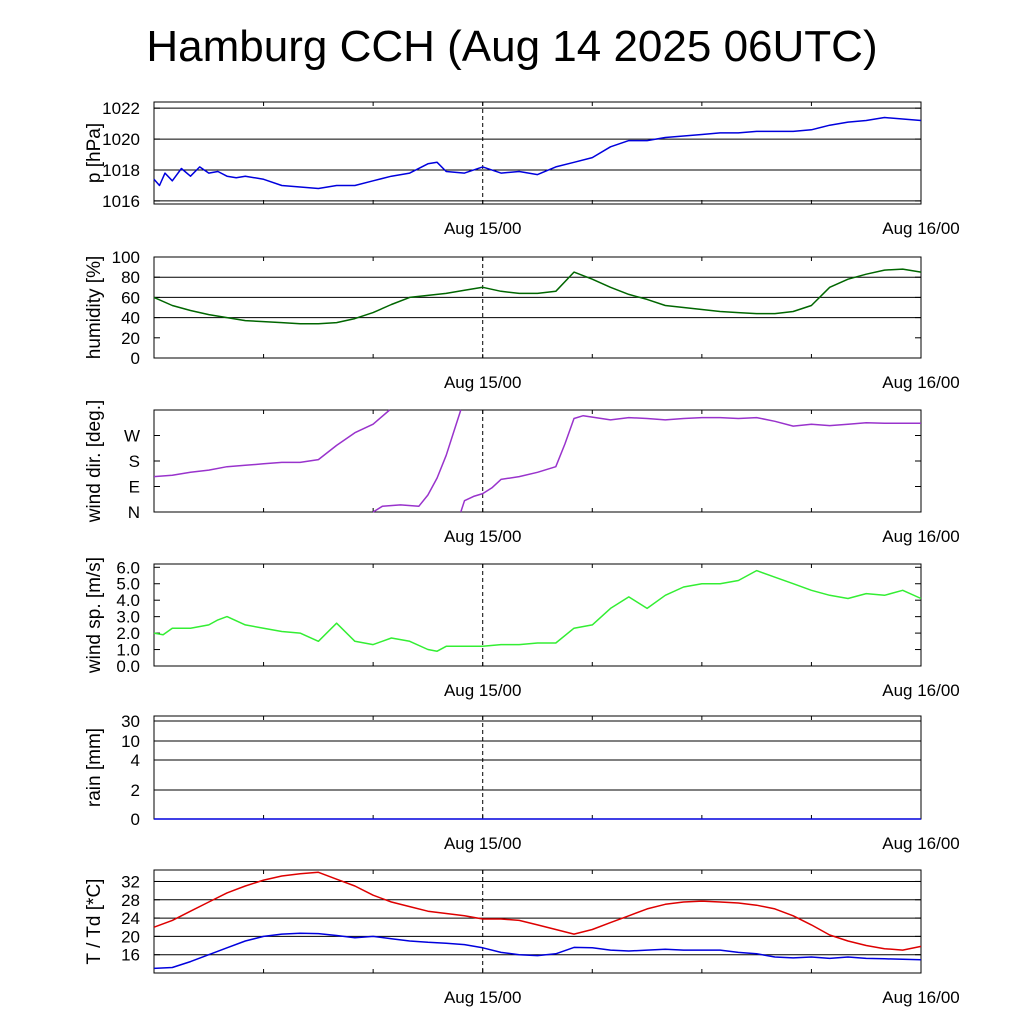 The height and width of the screenshot is (1024, 1024). Describe the element at coordinates (132, 436) in the screenshot. I see `y-tick-label: W` at that location.